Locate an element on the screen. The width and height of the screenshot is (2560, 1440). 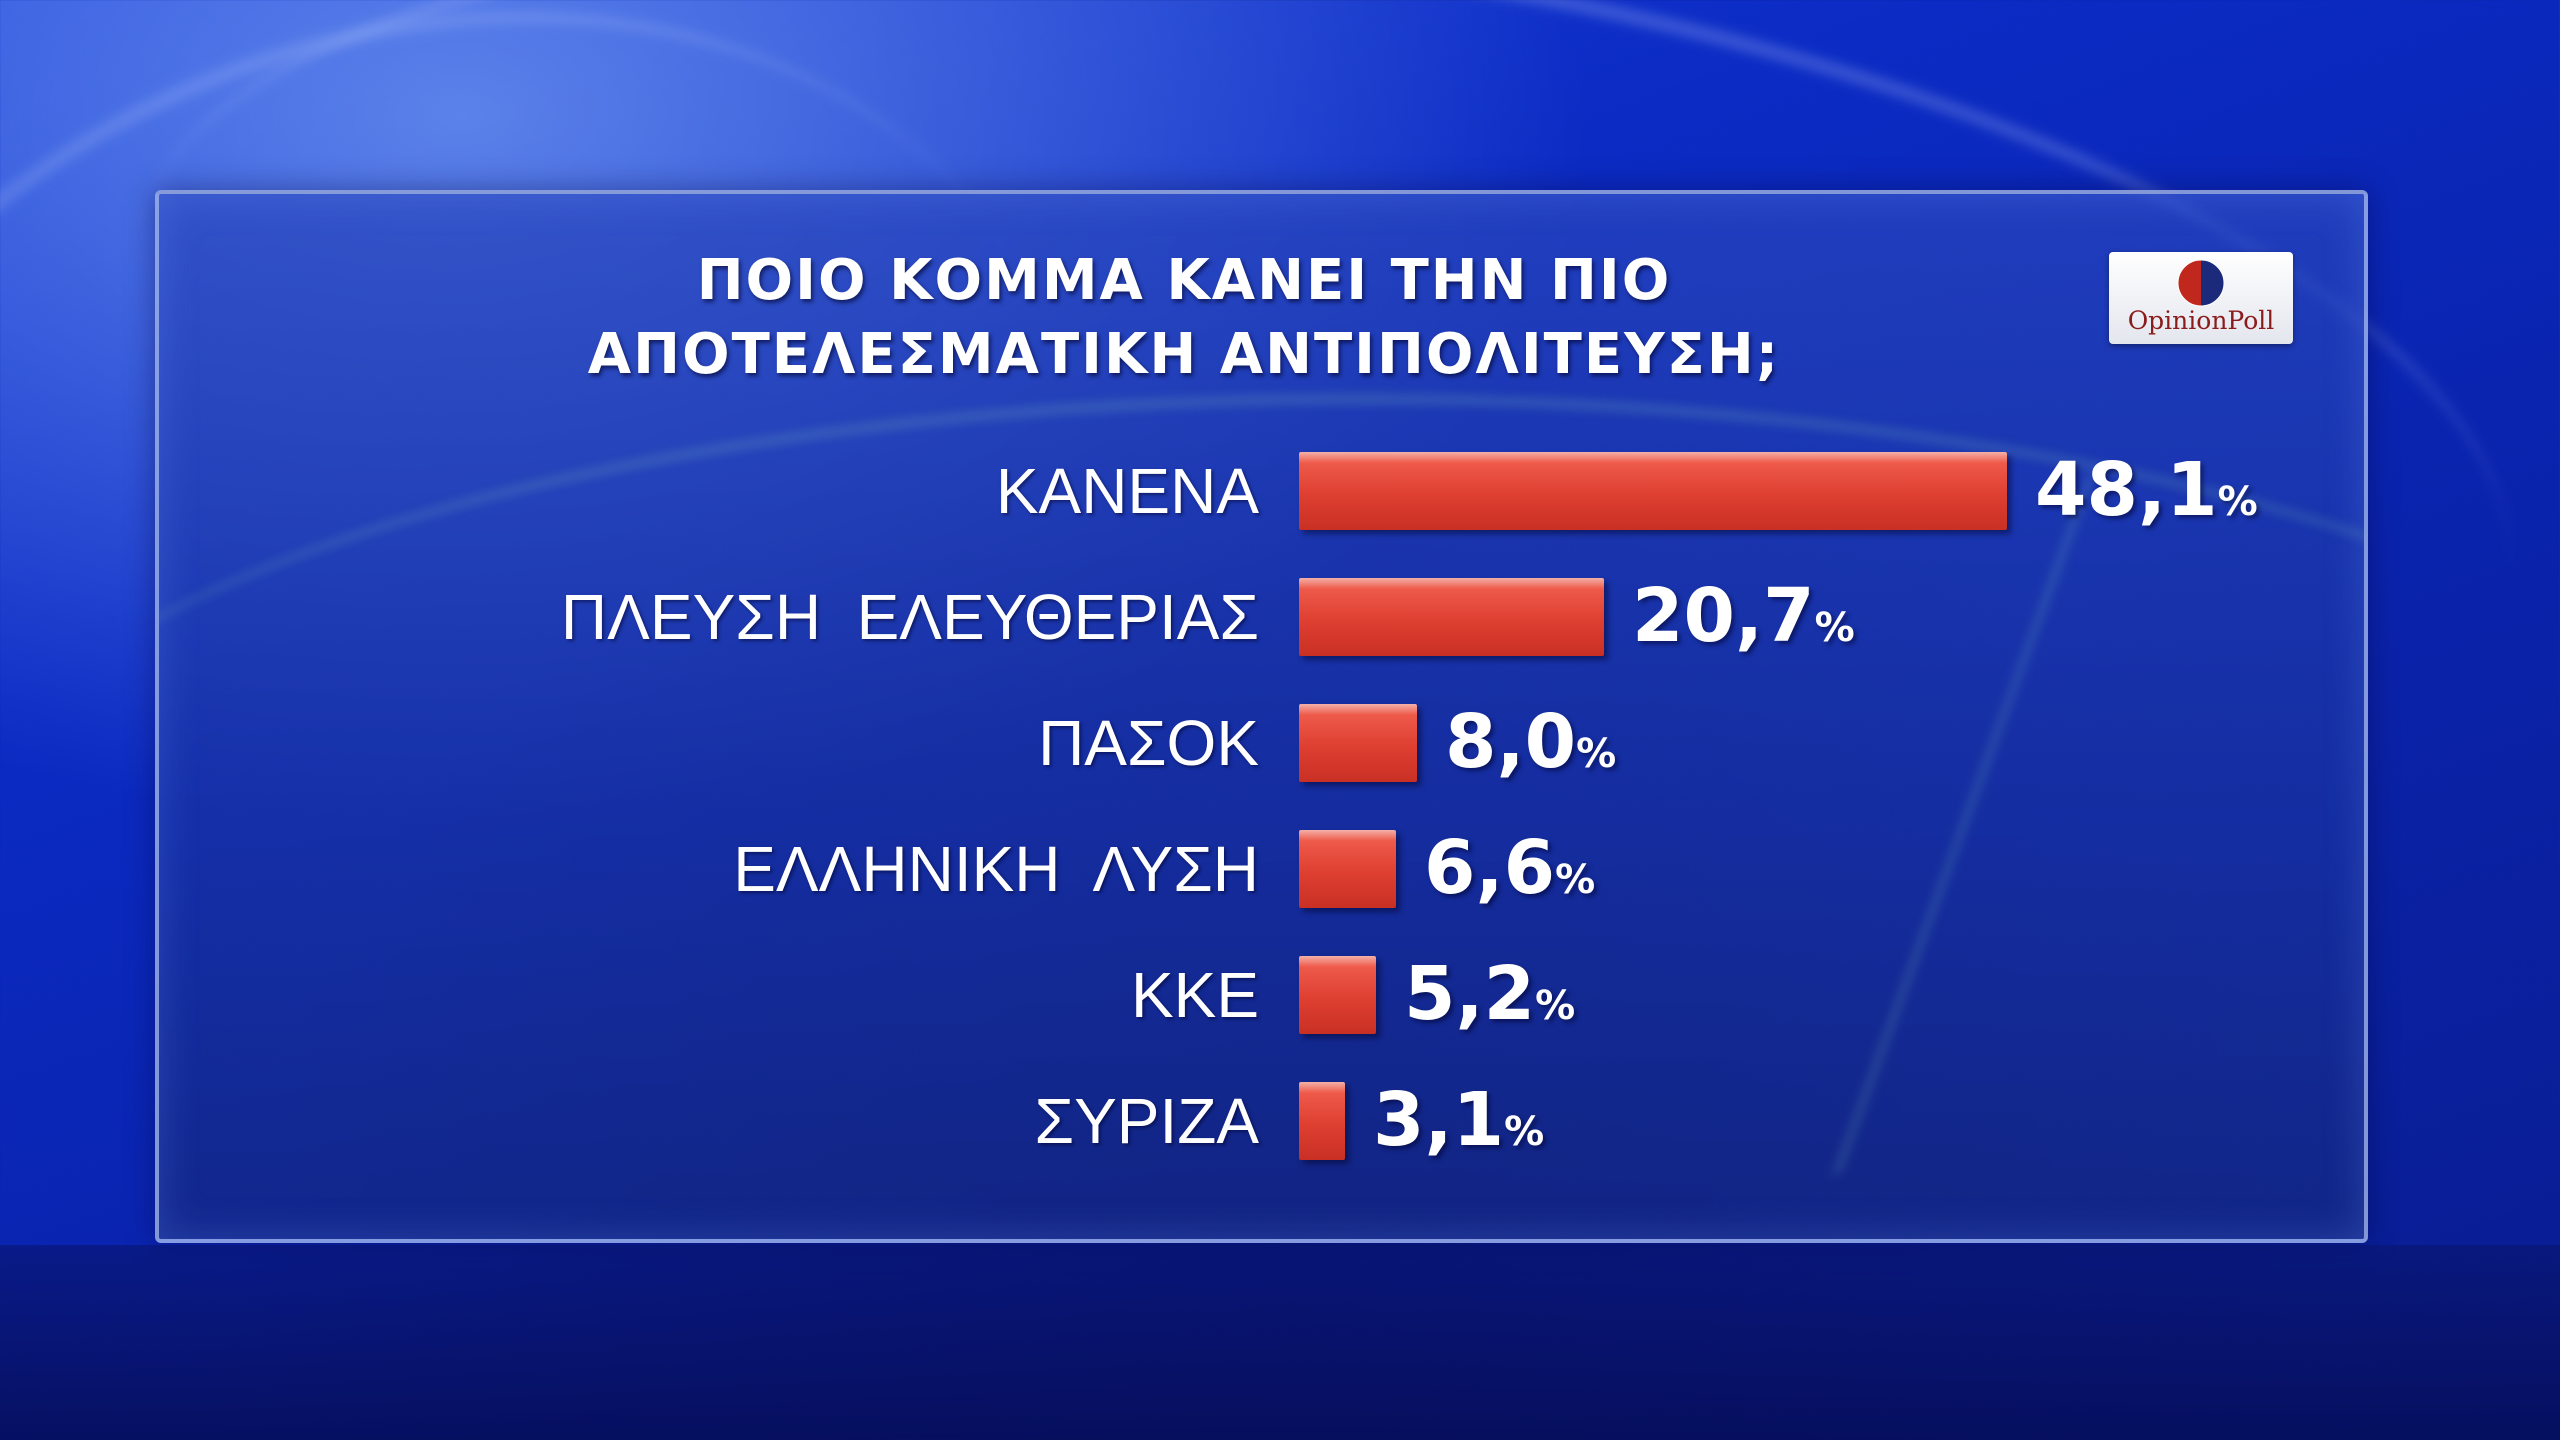
value-label: 3,1% is located at coordinates (1458, 1126).